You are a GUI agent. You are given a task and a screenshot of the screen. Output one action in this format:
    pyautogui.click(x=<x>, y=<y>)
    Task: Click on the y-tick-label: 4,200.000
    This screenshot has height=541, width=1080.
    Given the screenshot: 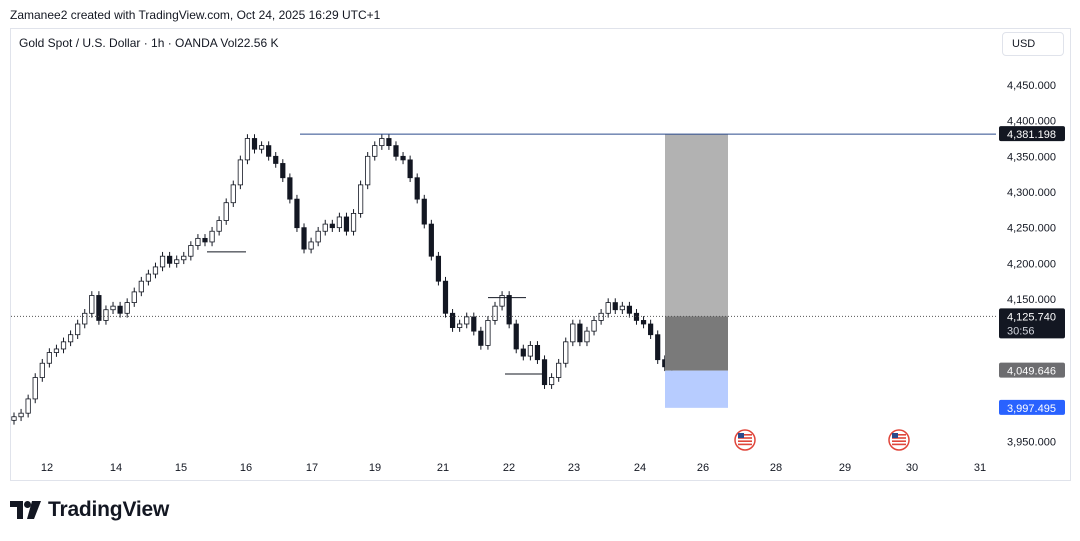 What is the action you would take?
    pyautogui.click(x=1031, y=264)
    